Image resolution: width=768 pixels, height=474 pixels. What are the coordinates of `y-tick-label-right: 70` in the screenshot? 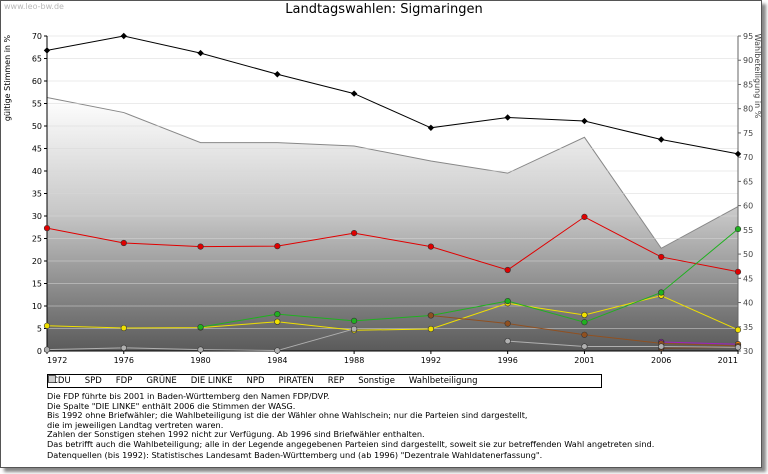 It's located at (748, 157).